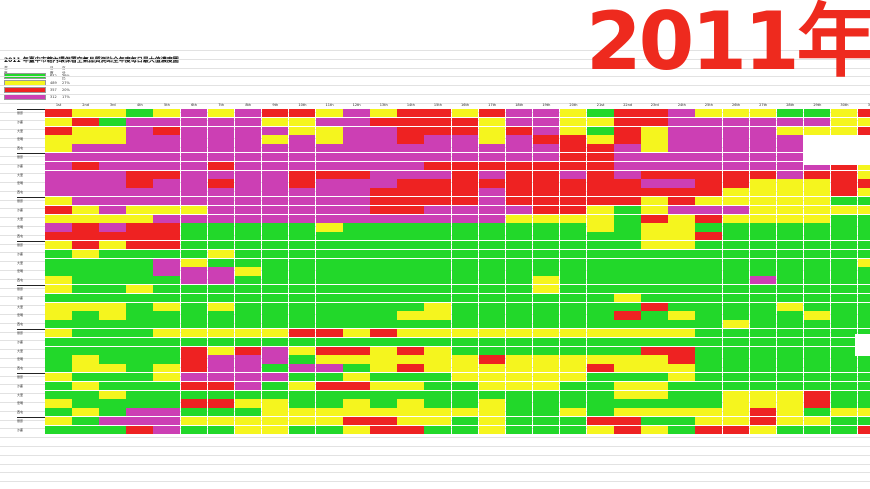 The width and height of the screenshot is (870, 489). What do you see at coordinates (844, 105) in the screenshot?
I see `day-column-label: 30th` at bounding box center [844, 105].